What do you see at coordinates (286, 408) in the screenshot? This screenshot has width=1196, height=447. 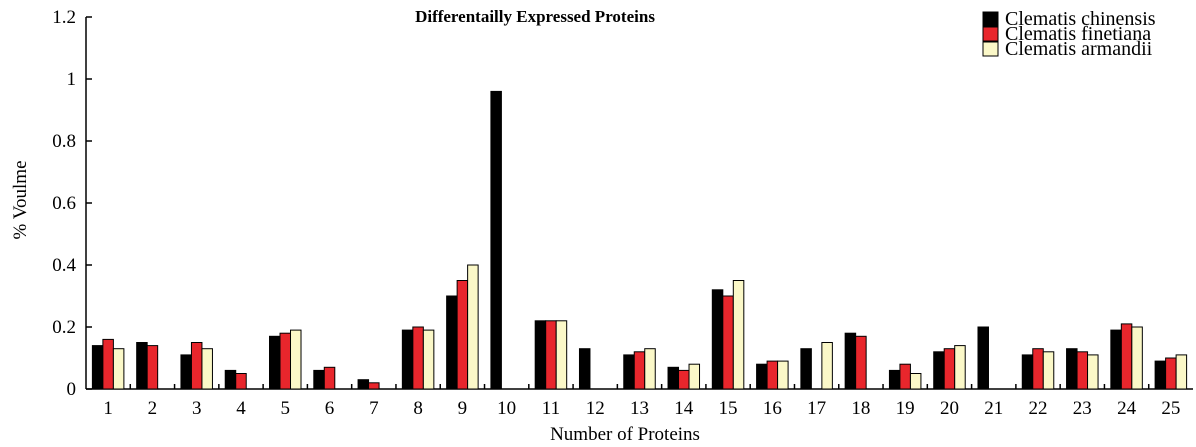 I see `x-tick-label: 5` at bounding box center [286, 408].